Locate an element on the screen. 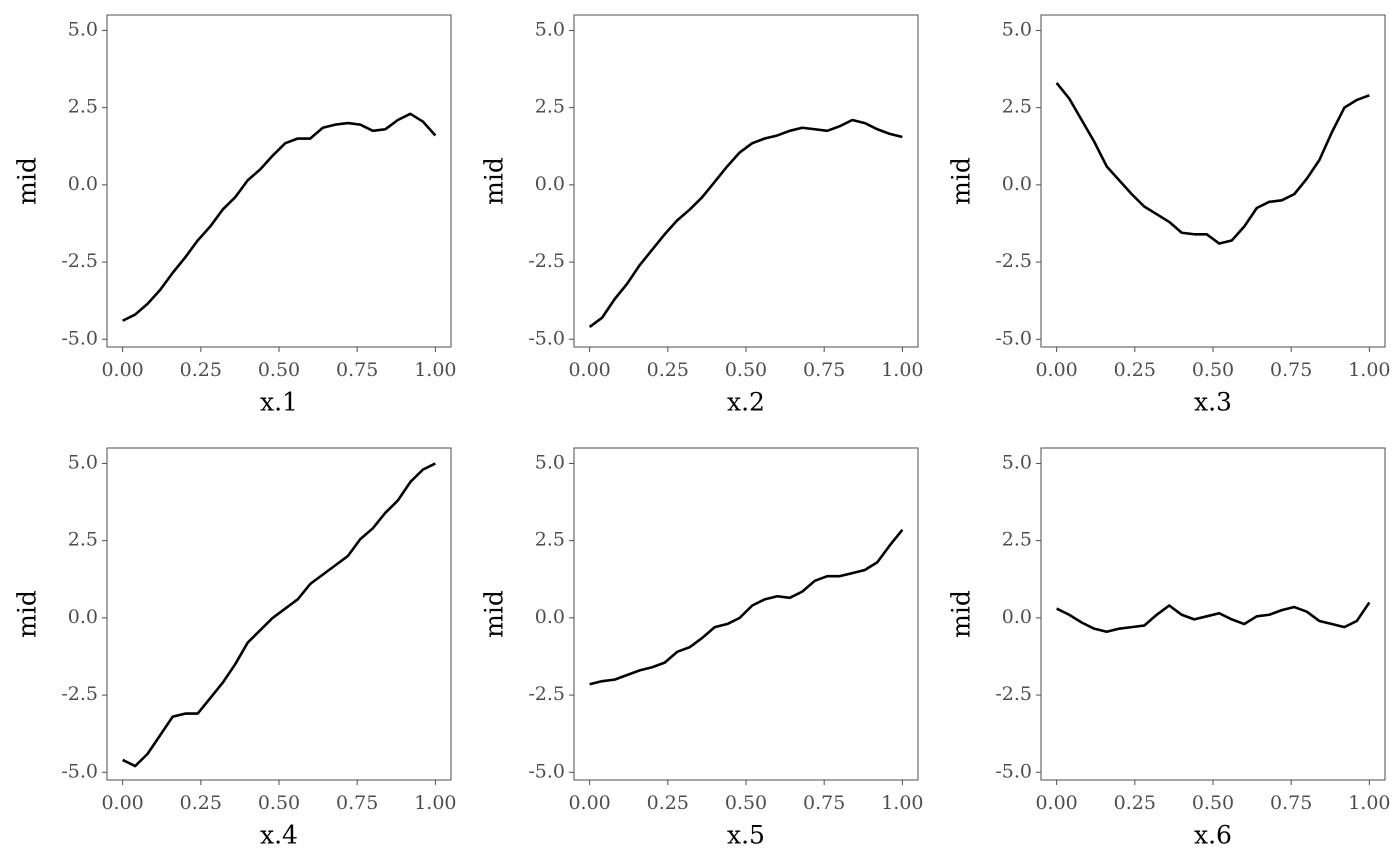 This screenshot has height=865, width=1400. x-axis-title: x.3 is located at coordinates (1213, 402).